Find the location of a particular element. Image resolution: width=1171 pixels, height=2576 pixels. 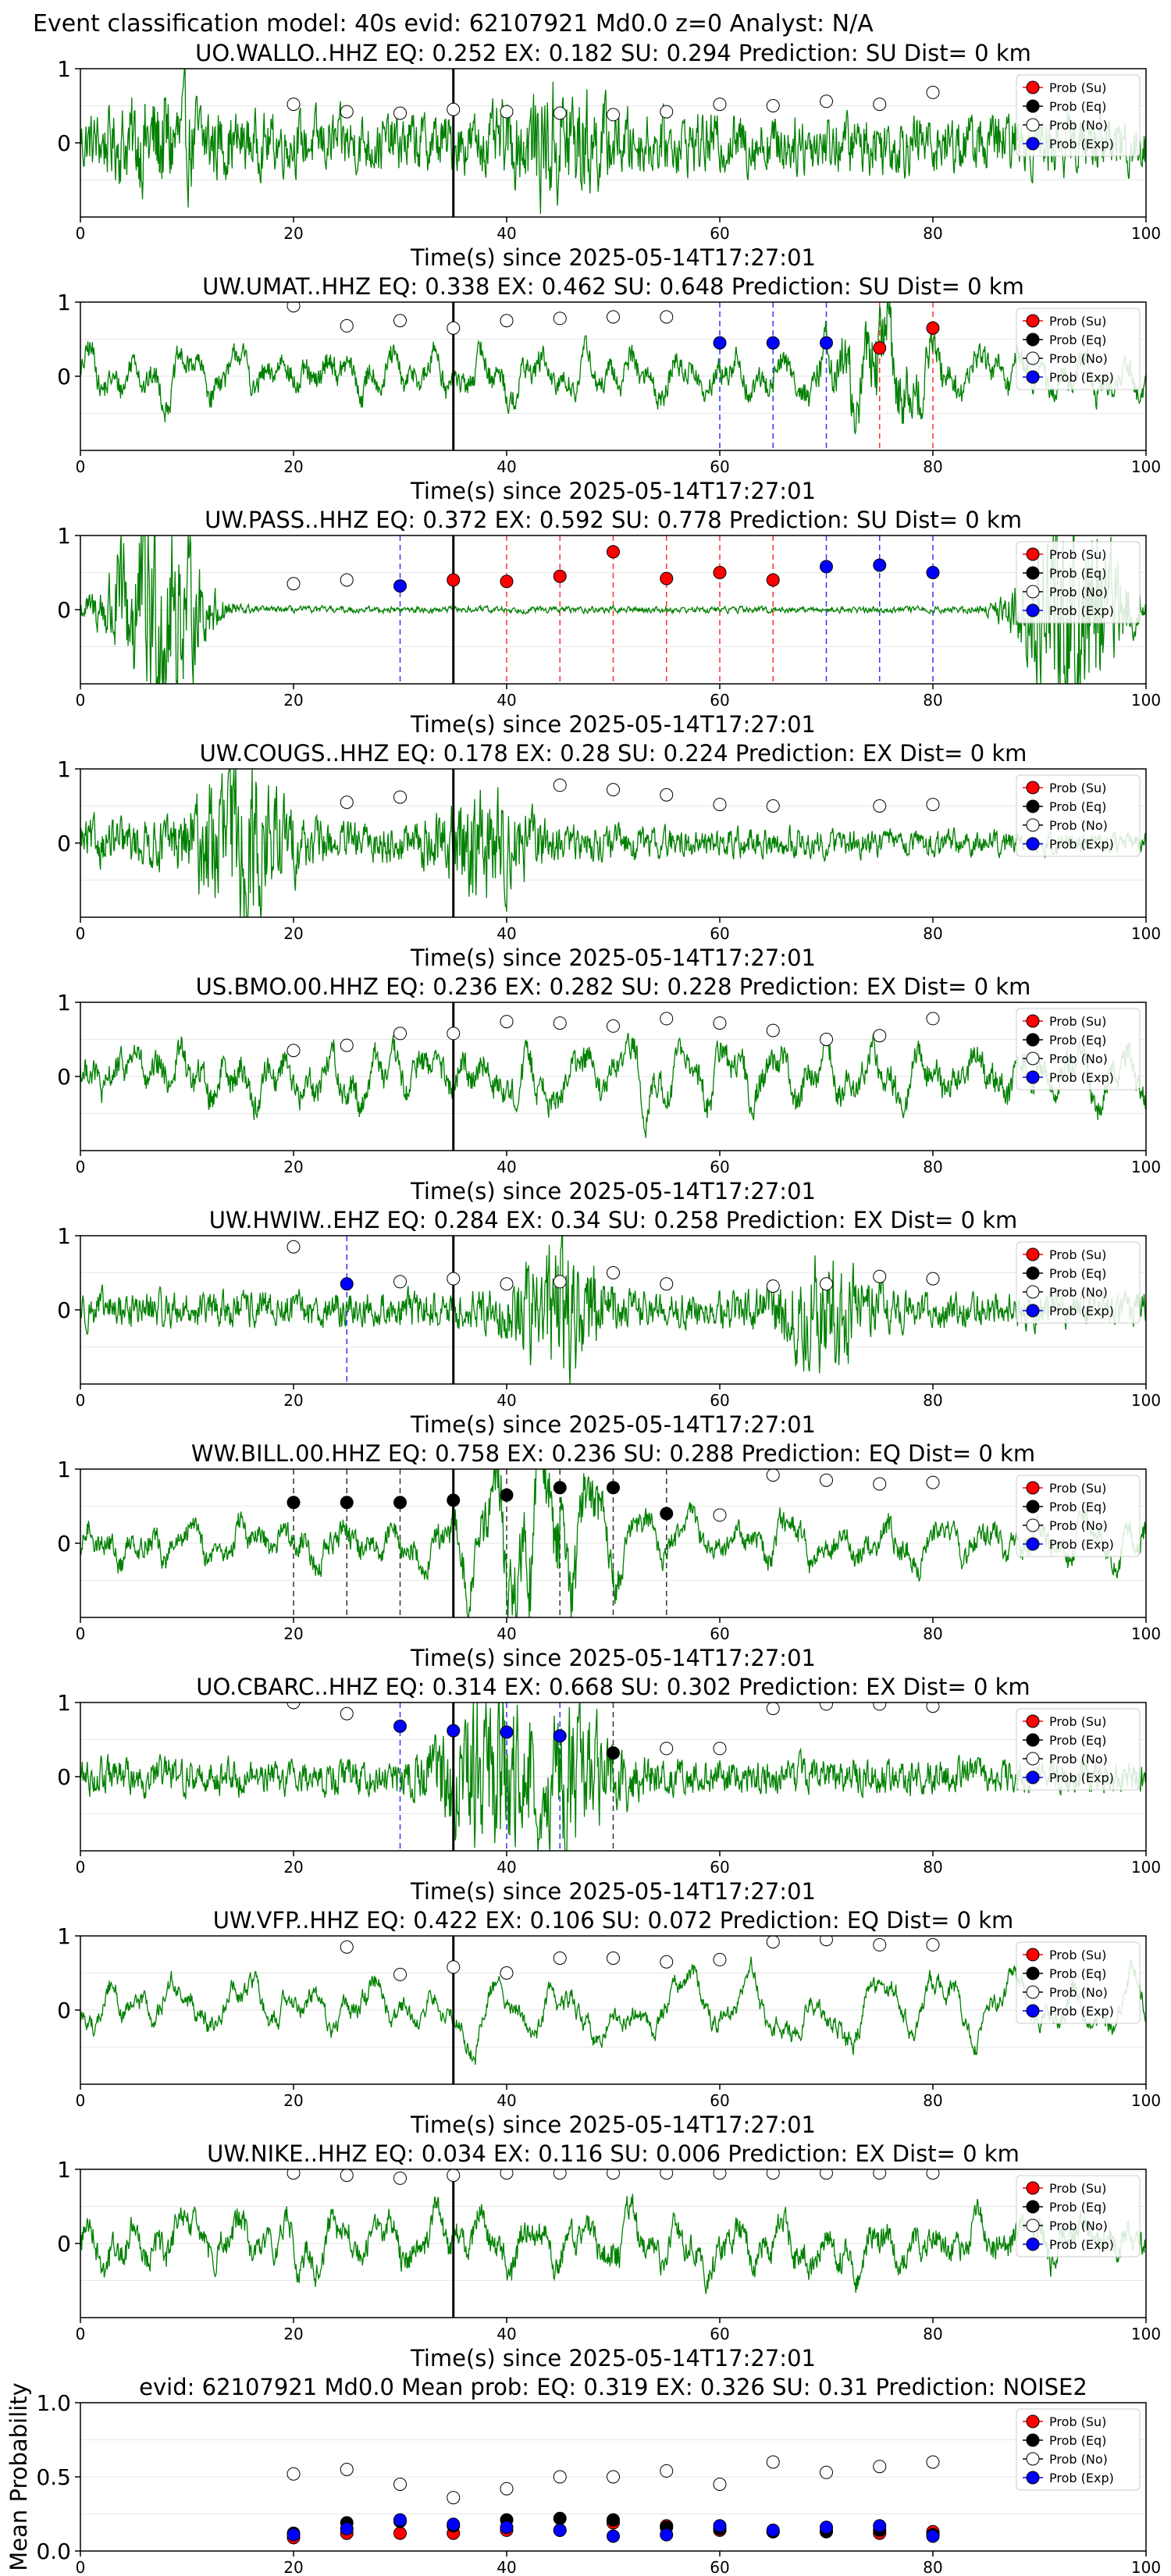

x-tick-label: 60 is located at coordinates (719, 2100).